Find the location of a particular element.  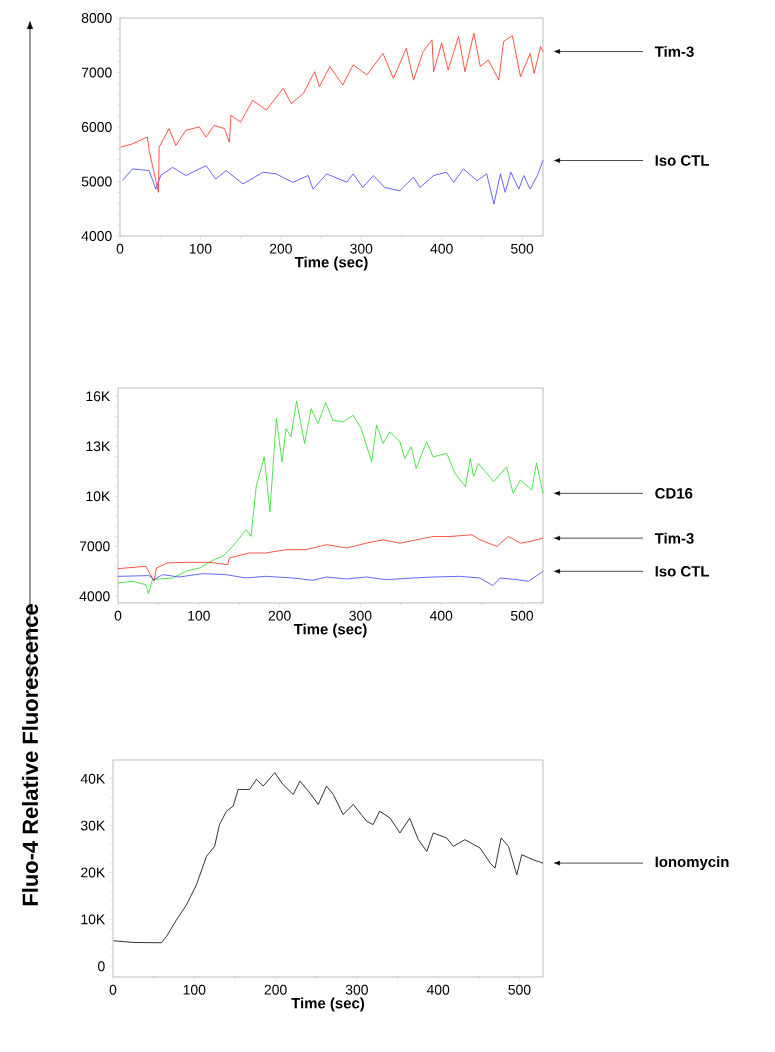

y-tick-label: 5000 is located at coordinates (96, 181).